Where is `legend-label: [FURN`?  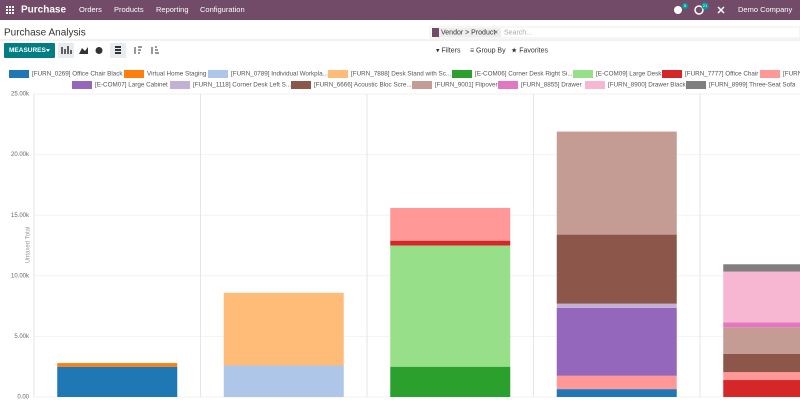 legend-label: [FURN is located at coordinates (791, 74).